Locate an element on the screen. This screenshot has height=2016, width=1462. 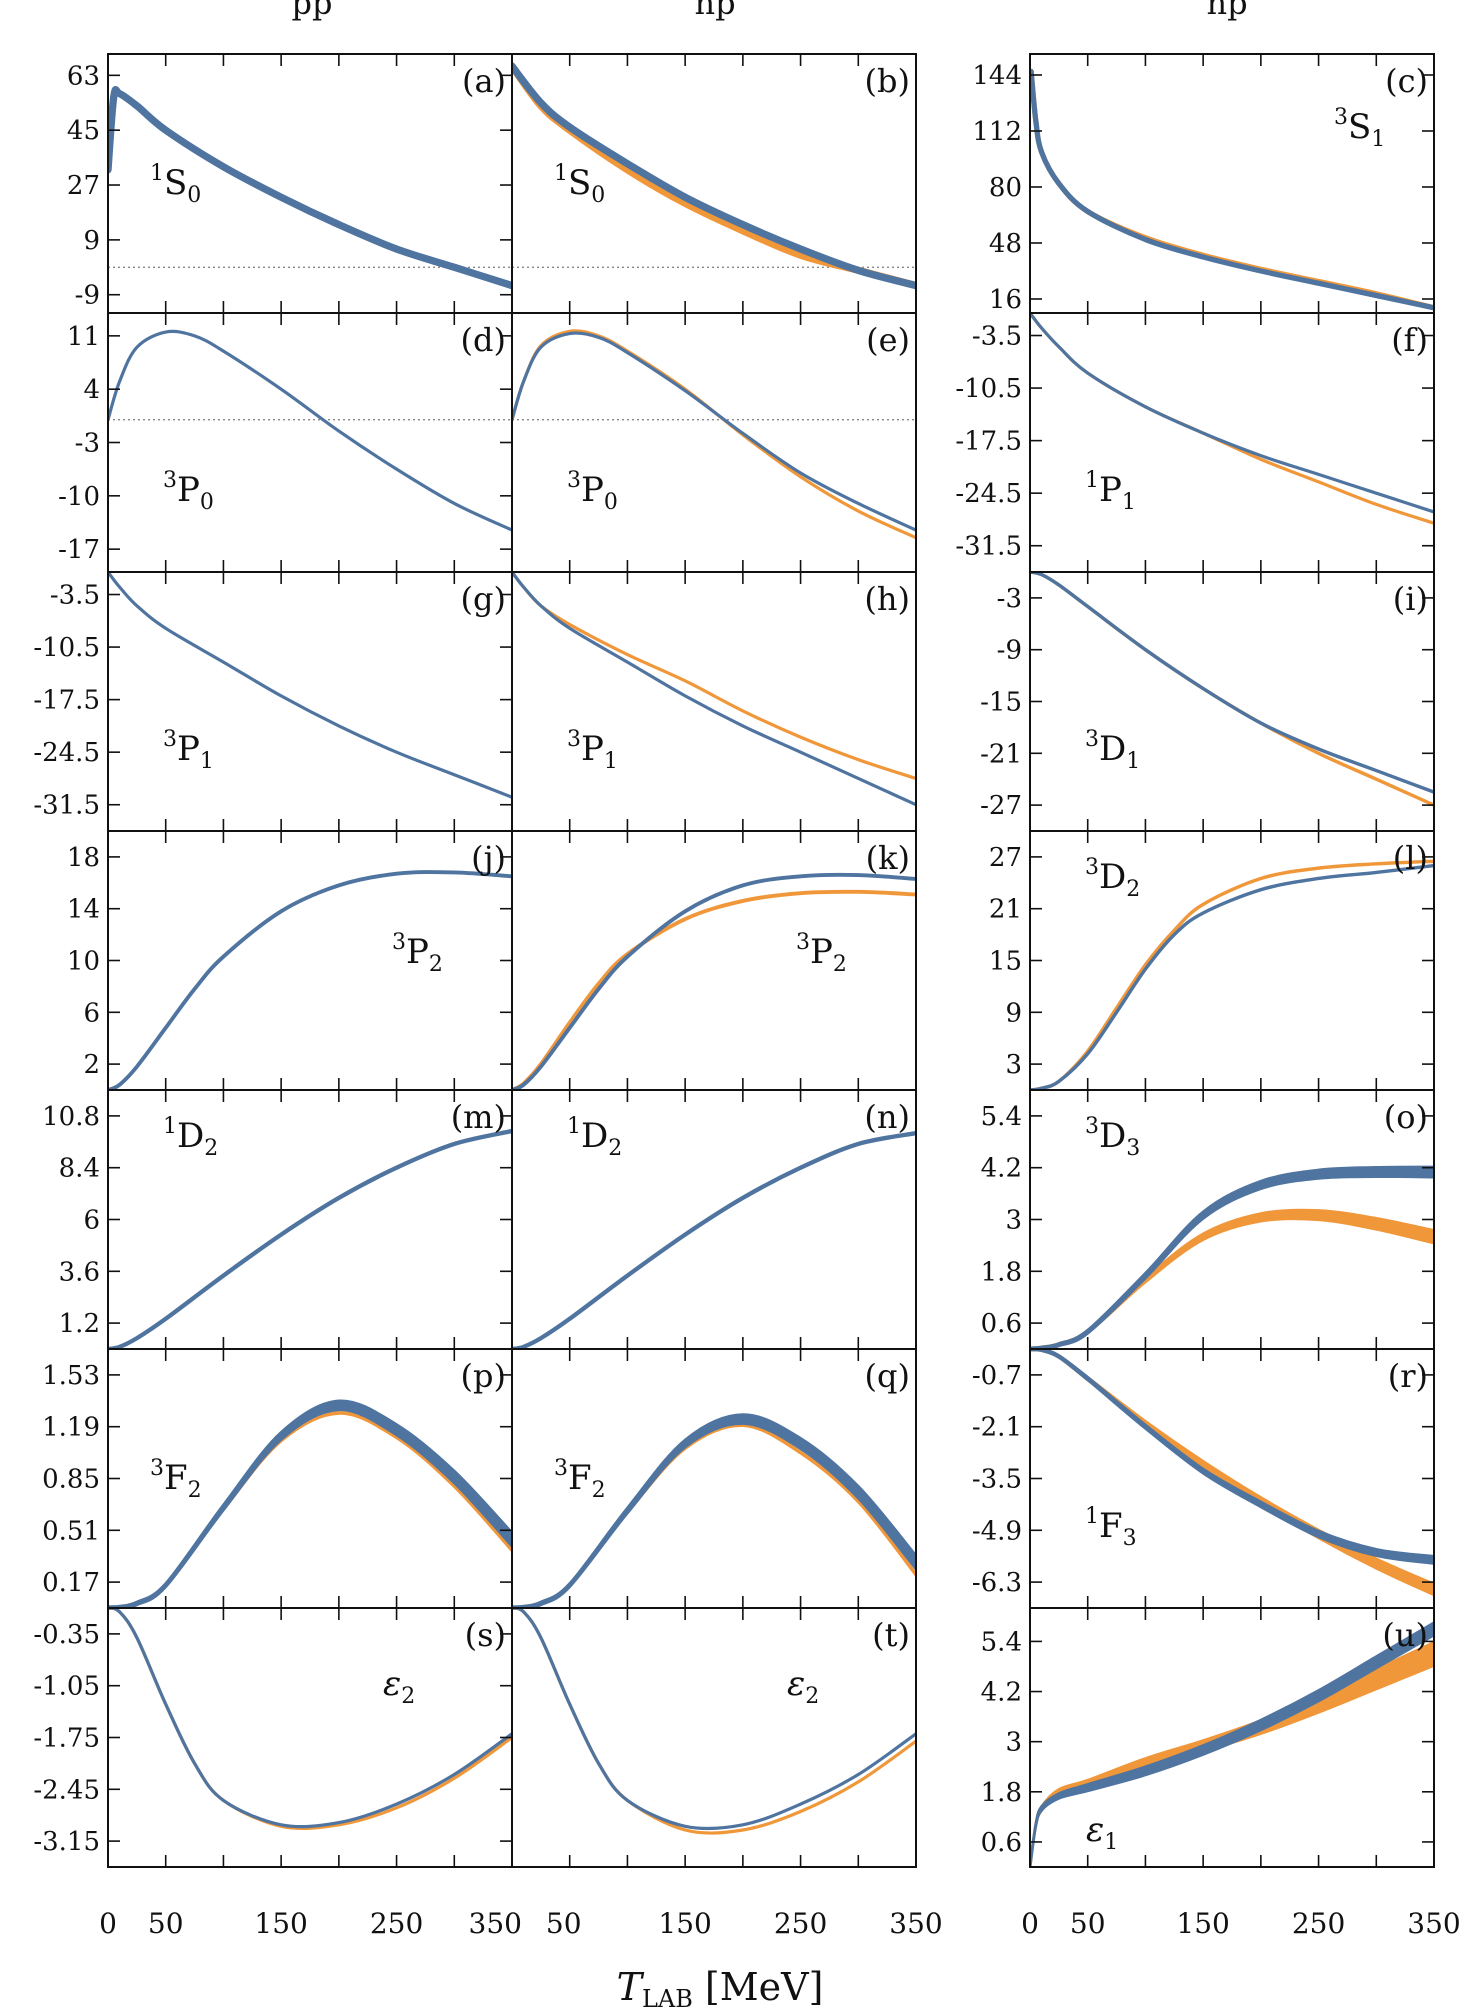
ytick-label-c-3: 48 is located at coordinates (1005, 244).